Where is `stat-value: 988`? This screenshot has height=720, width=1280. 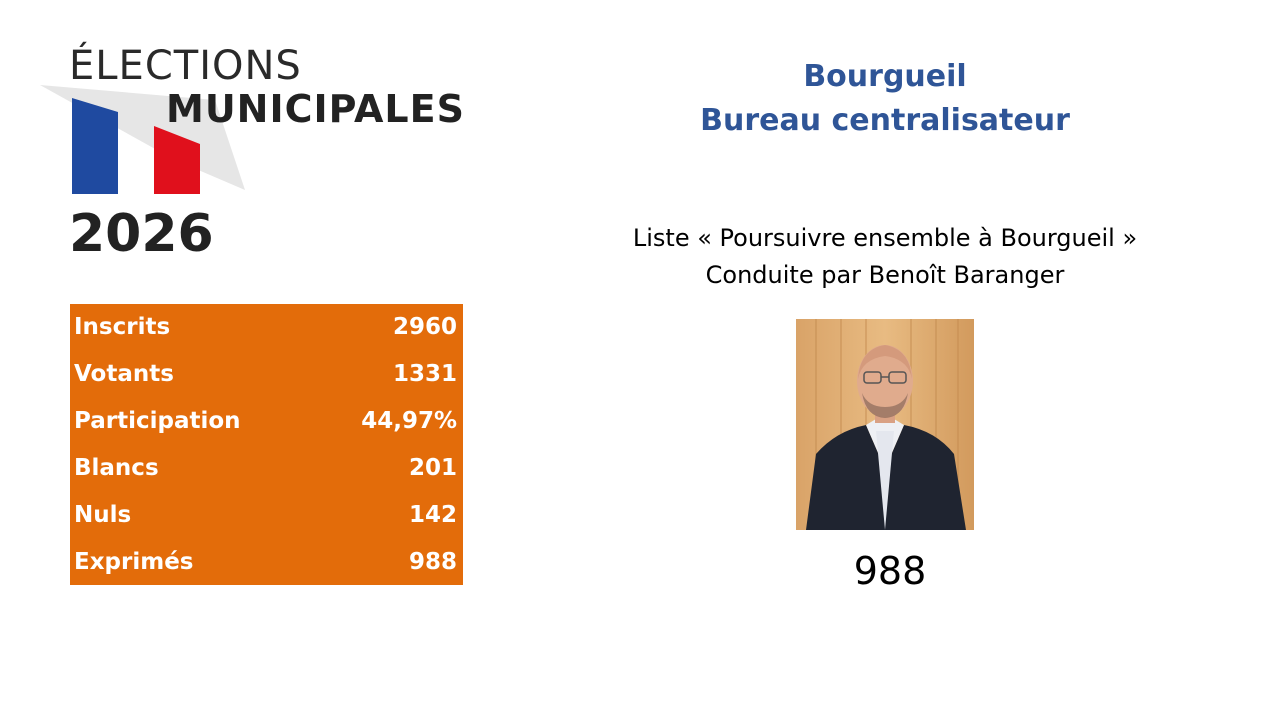
stat-value: 988 is located at coordinates (432, 561).